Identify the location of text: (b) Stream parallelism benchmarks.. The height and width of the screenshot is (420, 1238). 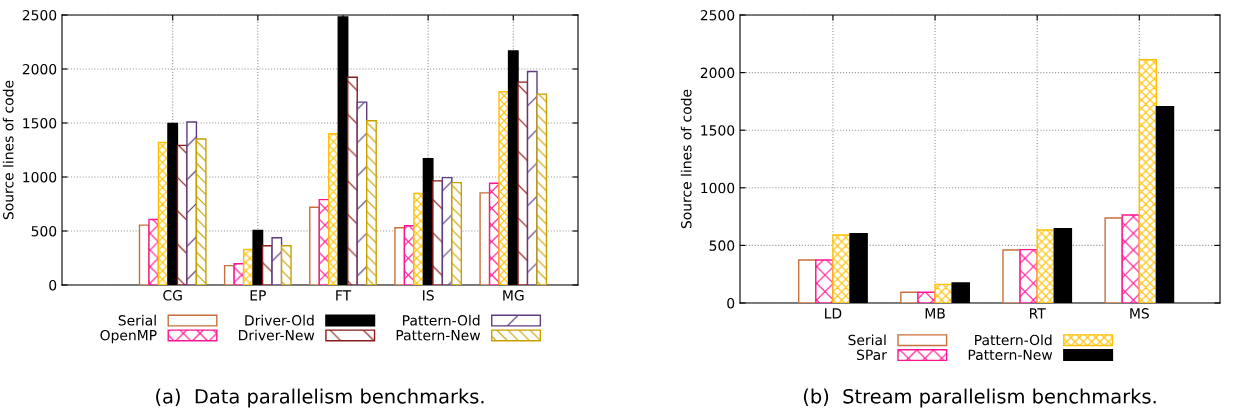
(979, 398).